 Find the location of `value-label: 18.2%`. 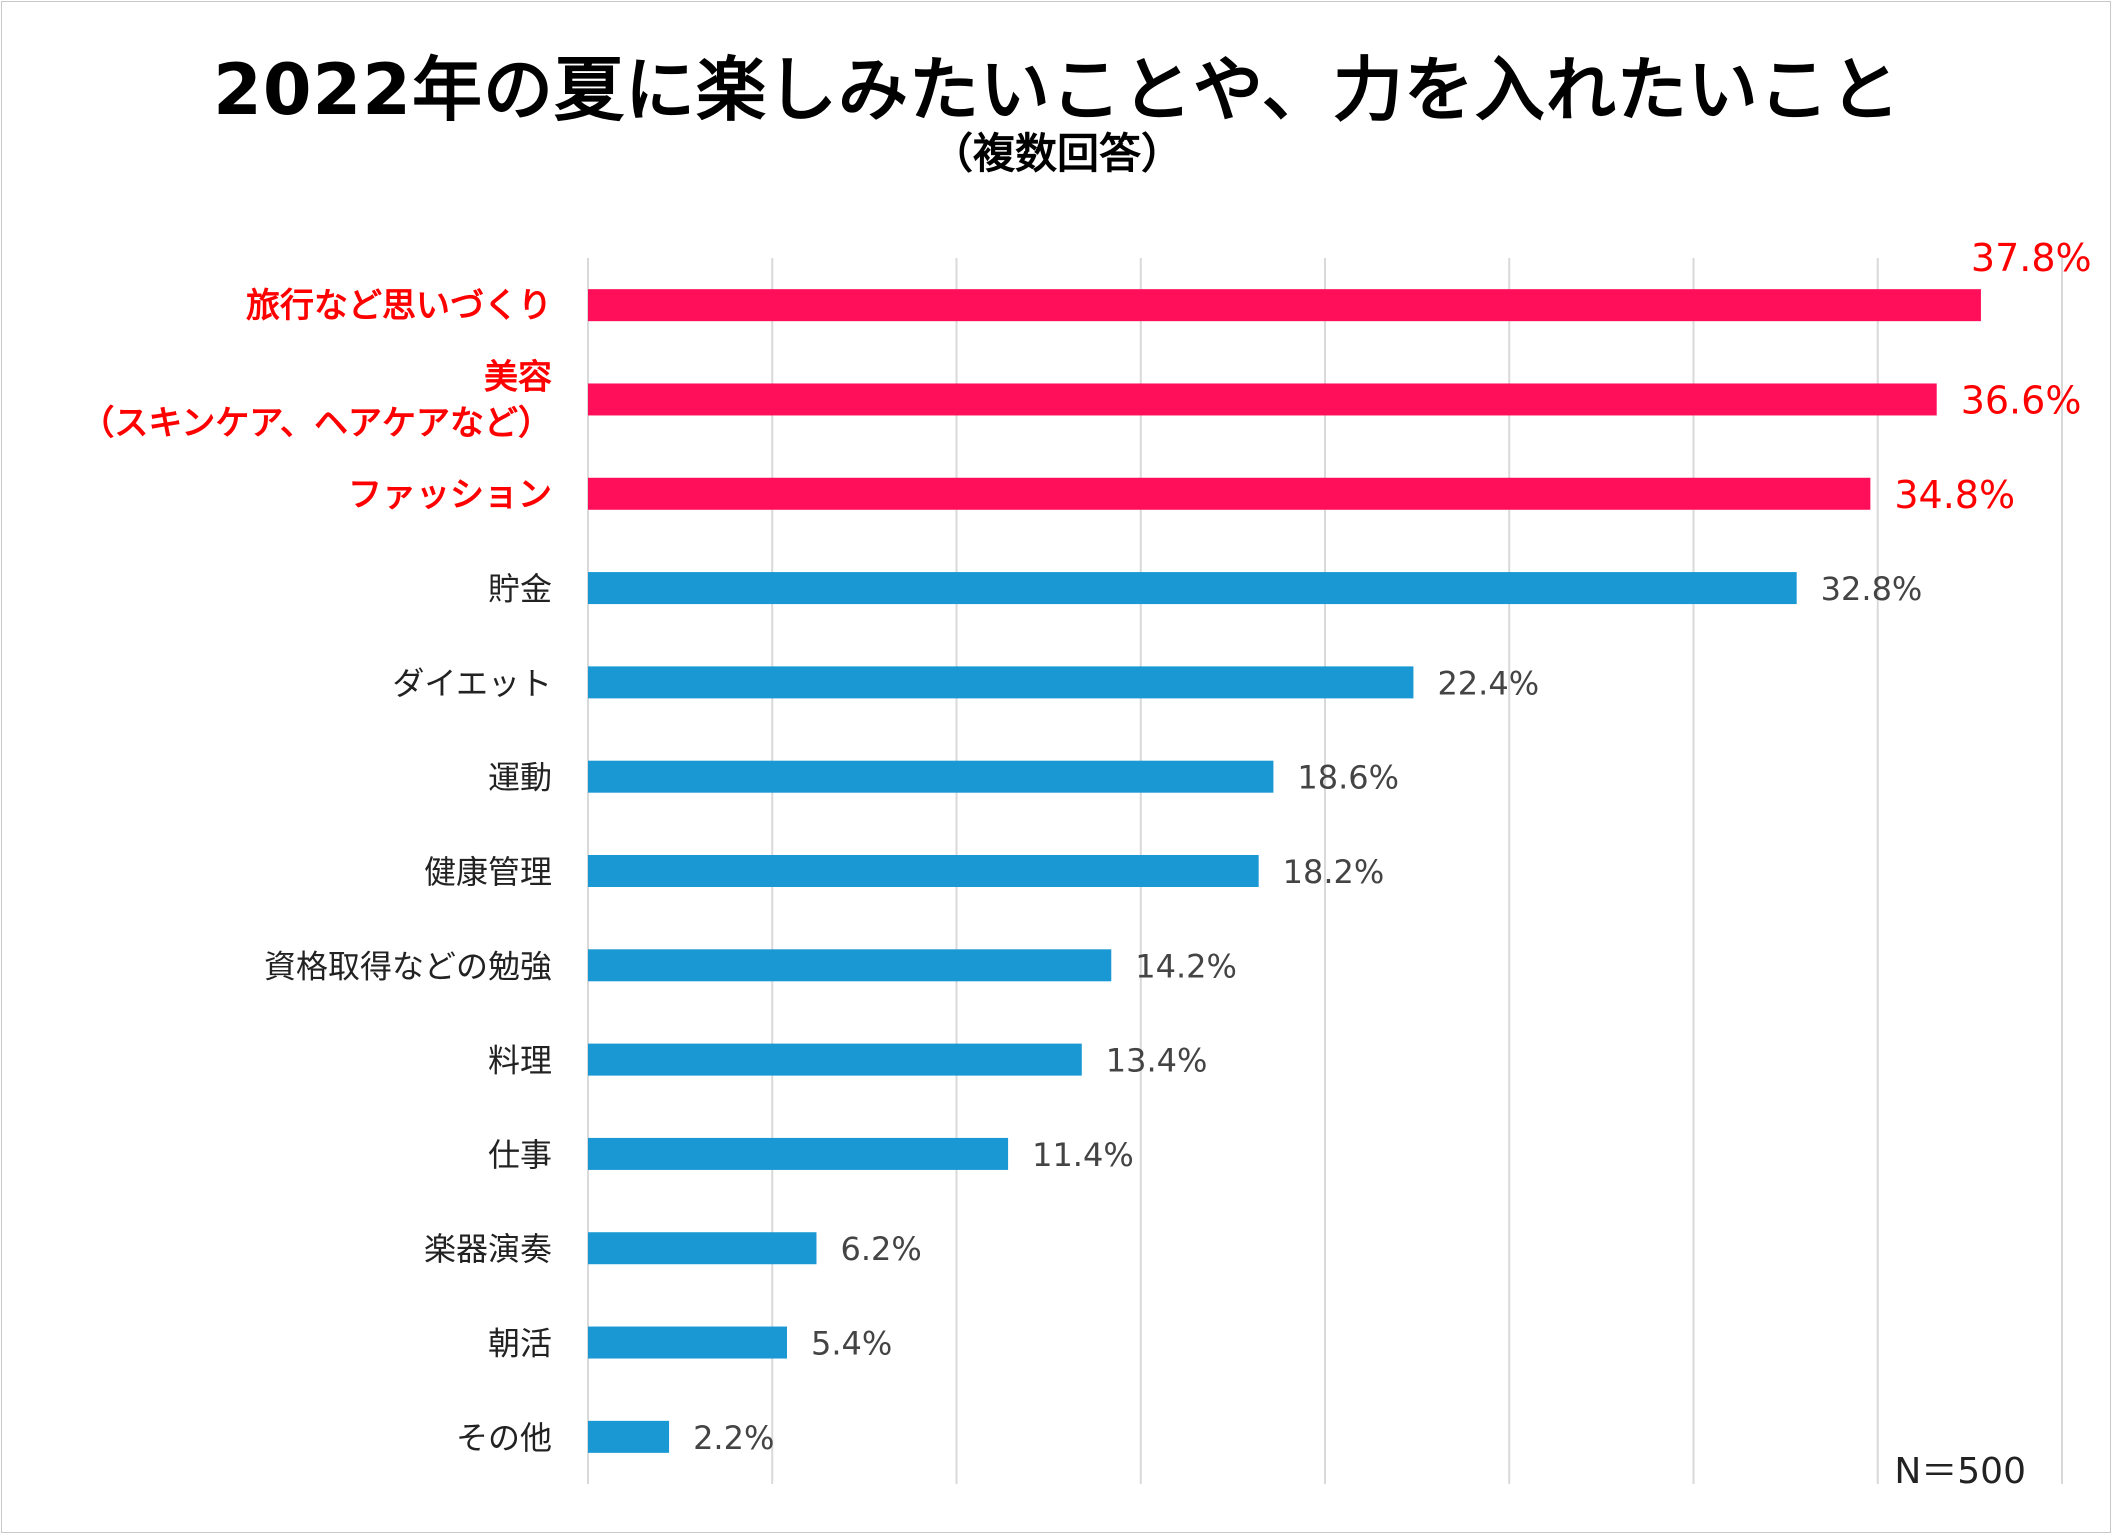

value-label: 18.2% is located at coordinates (1334, 872).